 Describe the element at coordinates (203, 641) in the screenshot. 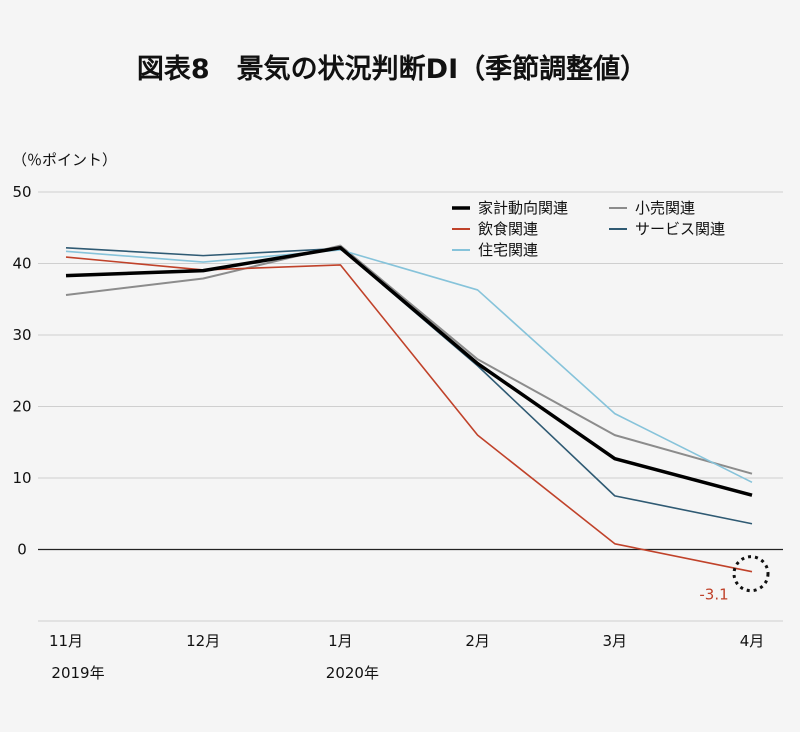

I see `x-tick-label: 12月` at that location.